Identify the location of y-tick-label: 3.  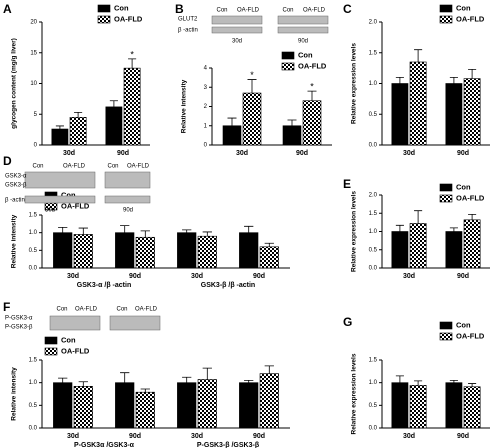
(206, 88).